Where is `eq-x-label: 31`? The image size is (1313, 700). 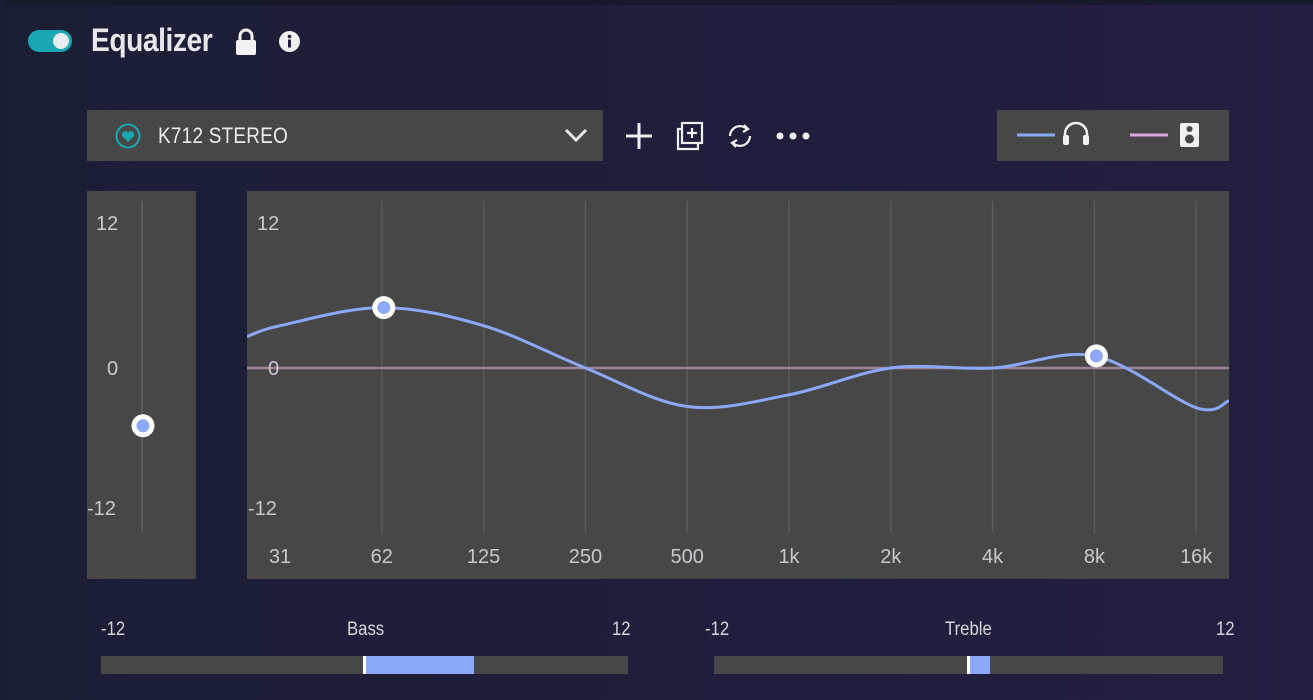
eq-x-label: 31 is located at coordinates (280, 557).